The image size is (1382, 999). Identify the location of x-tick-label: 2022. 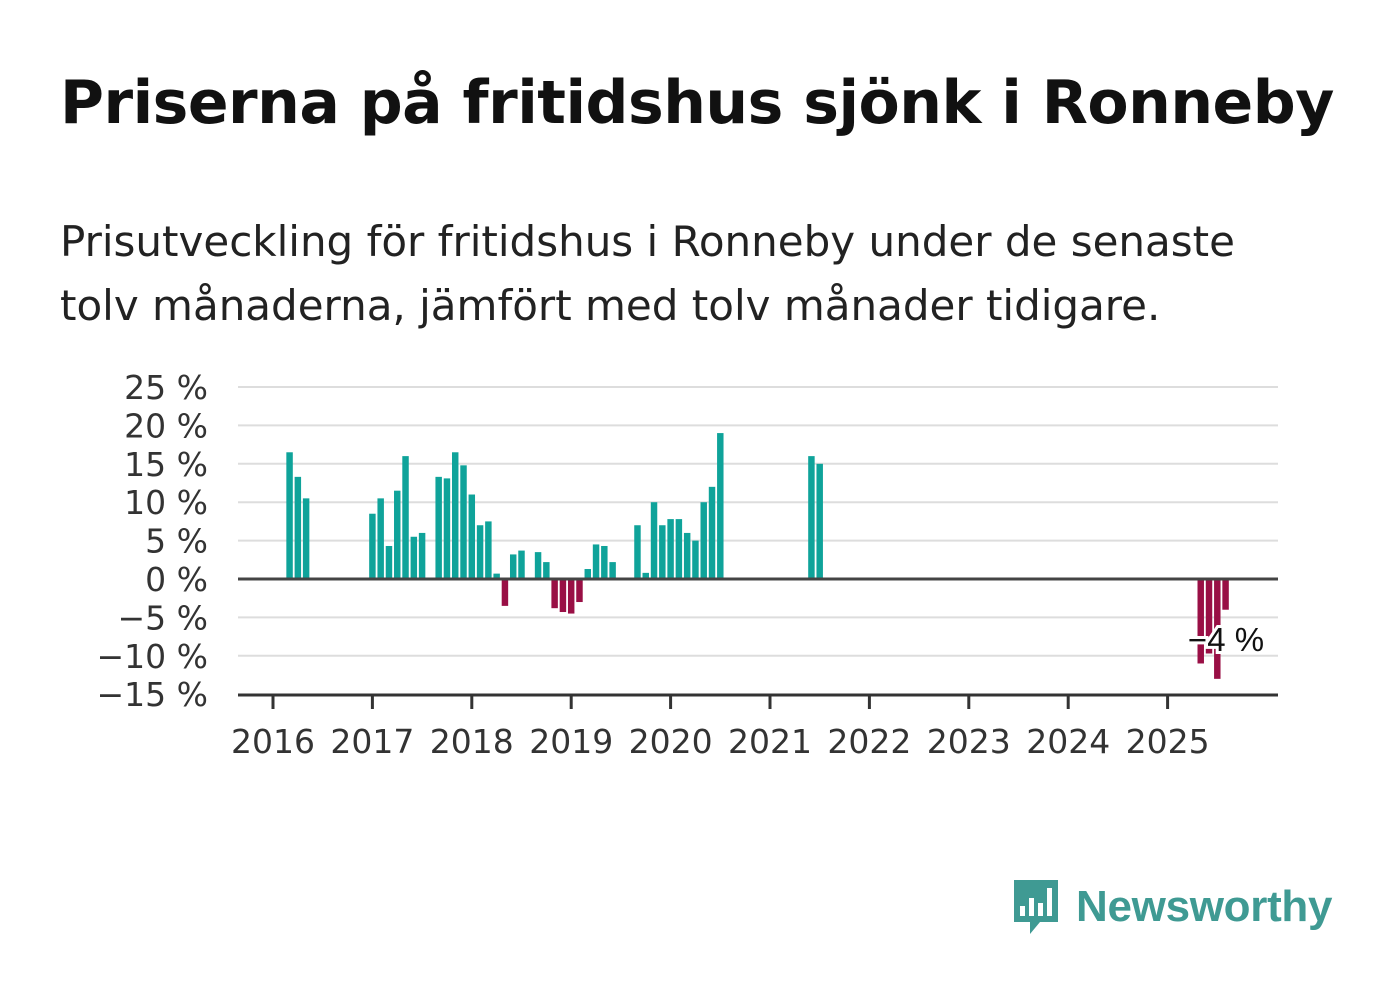
(869, 741).